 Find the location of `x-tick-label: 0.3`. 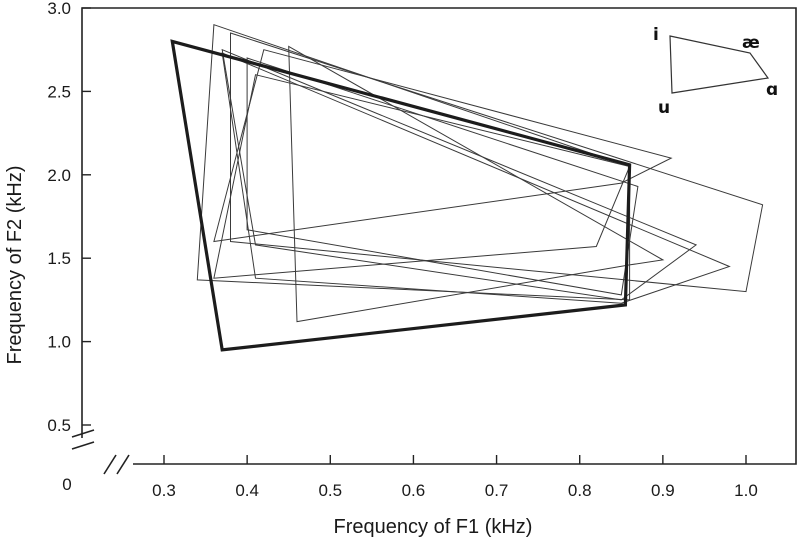

x-tick-label: 0.3 is located at coordinates (164, 490).